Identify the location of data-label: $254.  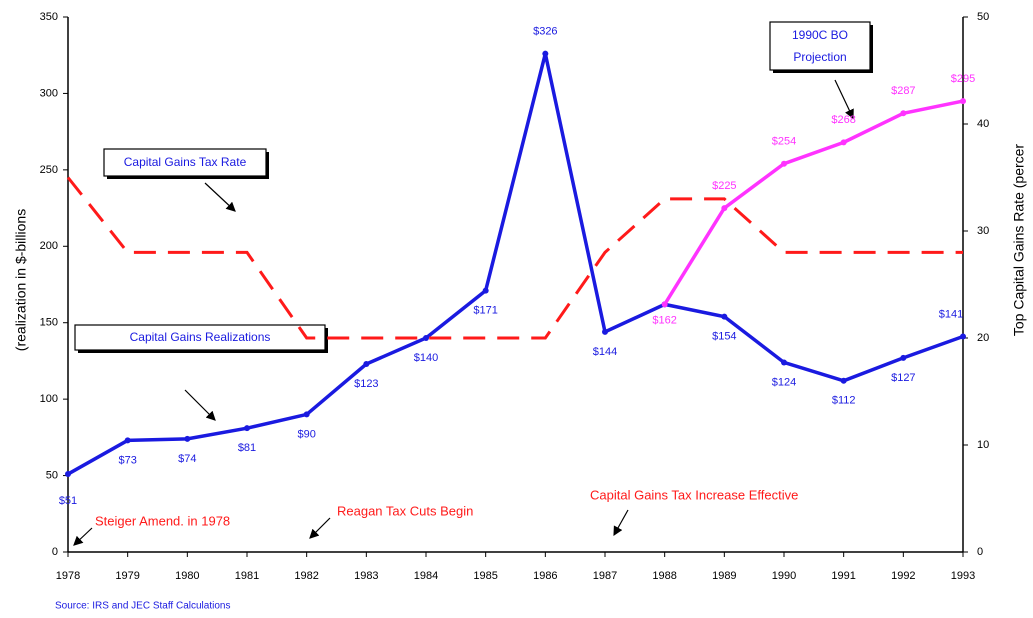
(784, 142).